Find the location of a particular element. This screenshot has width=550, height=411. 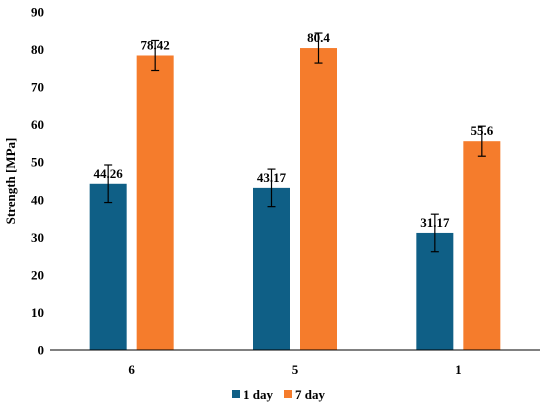

y-axis-title: Strength [MPa] is located at coordinates (10, 181).